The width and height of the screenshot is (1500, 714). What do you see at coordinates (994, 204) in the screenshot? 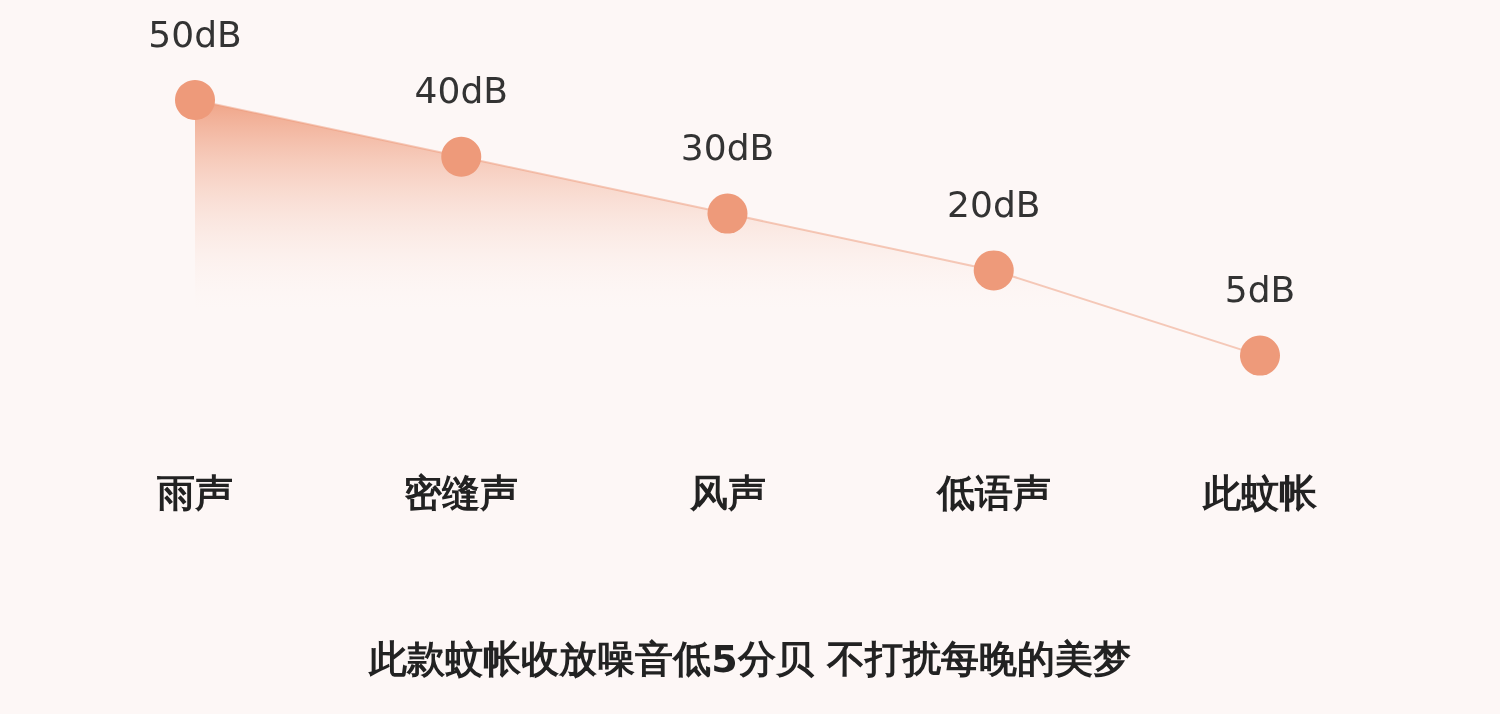
I see `data-label: 20dB` at bounding box center [994, 204].